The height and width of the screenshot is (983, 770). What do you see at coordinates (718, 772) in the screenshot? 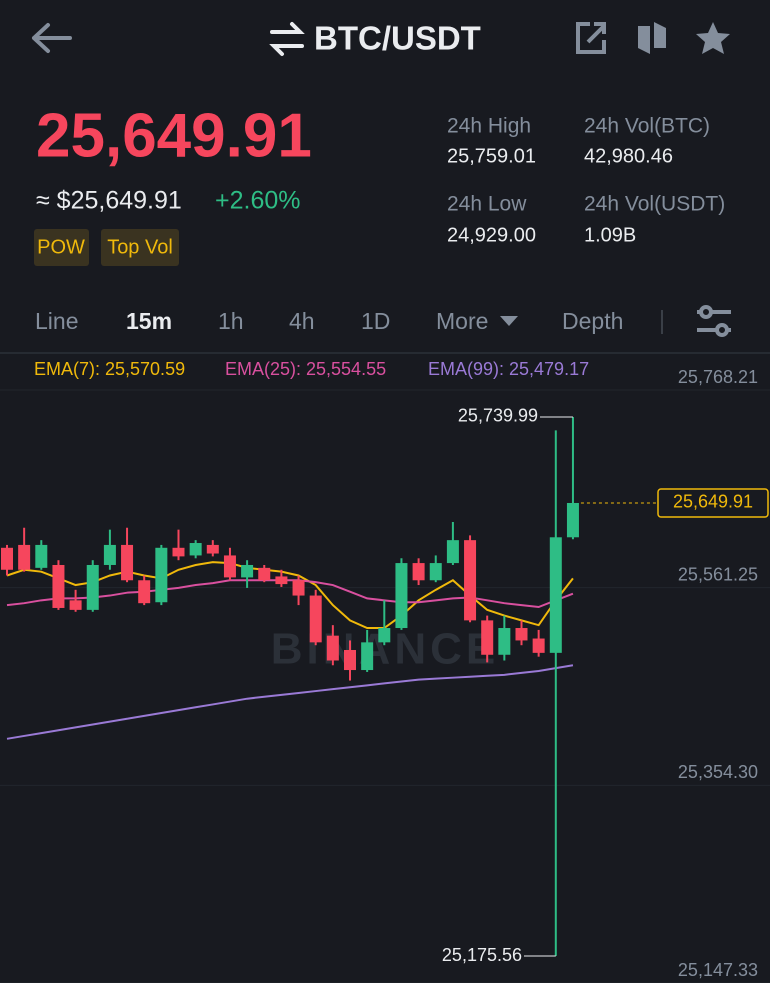
I see `y-tick-label: 25,354.30` at bounding box center [718, 772].